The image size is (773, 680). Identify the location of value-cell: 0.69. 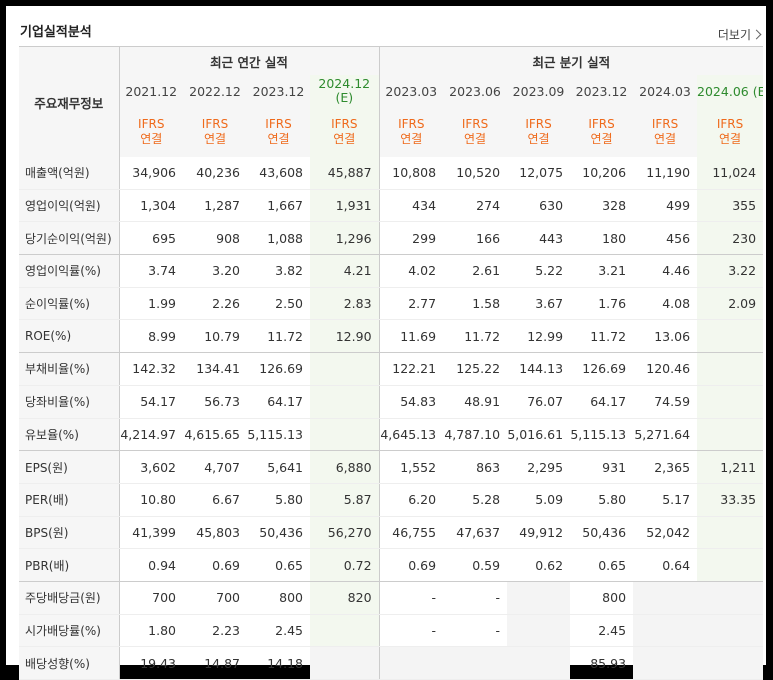
(411, 565).